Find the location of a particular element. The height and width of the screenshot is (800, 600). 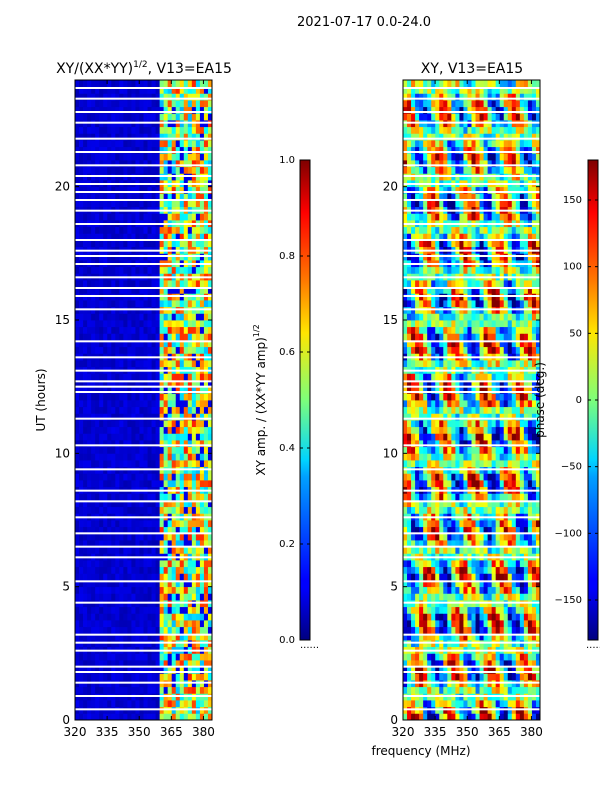

colorbar-amplitude-ticks: 0.00.20.40.60.81.0 is located at coordinates (294, 400).